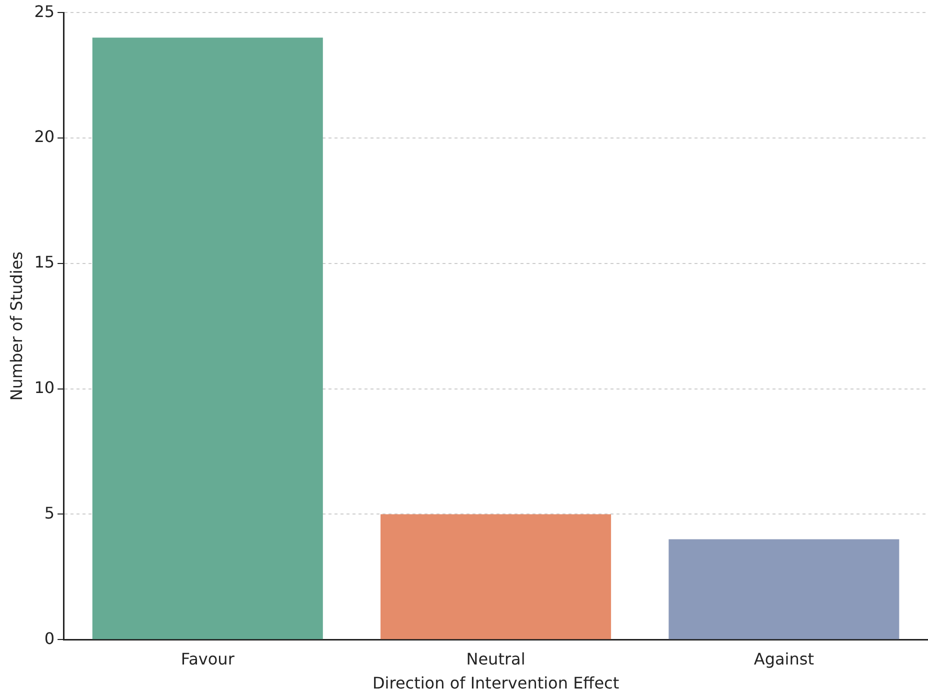 This screenshot has width=928, height=700. Describe the element at coordinates (49, 638) in the screenshot. I see `y-tick-label: 0` at that location.